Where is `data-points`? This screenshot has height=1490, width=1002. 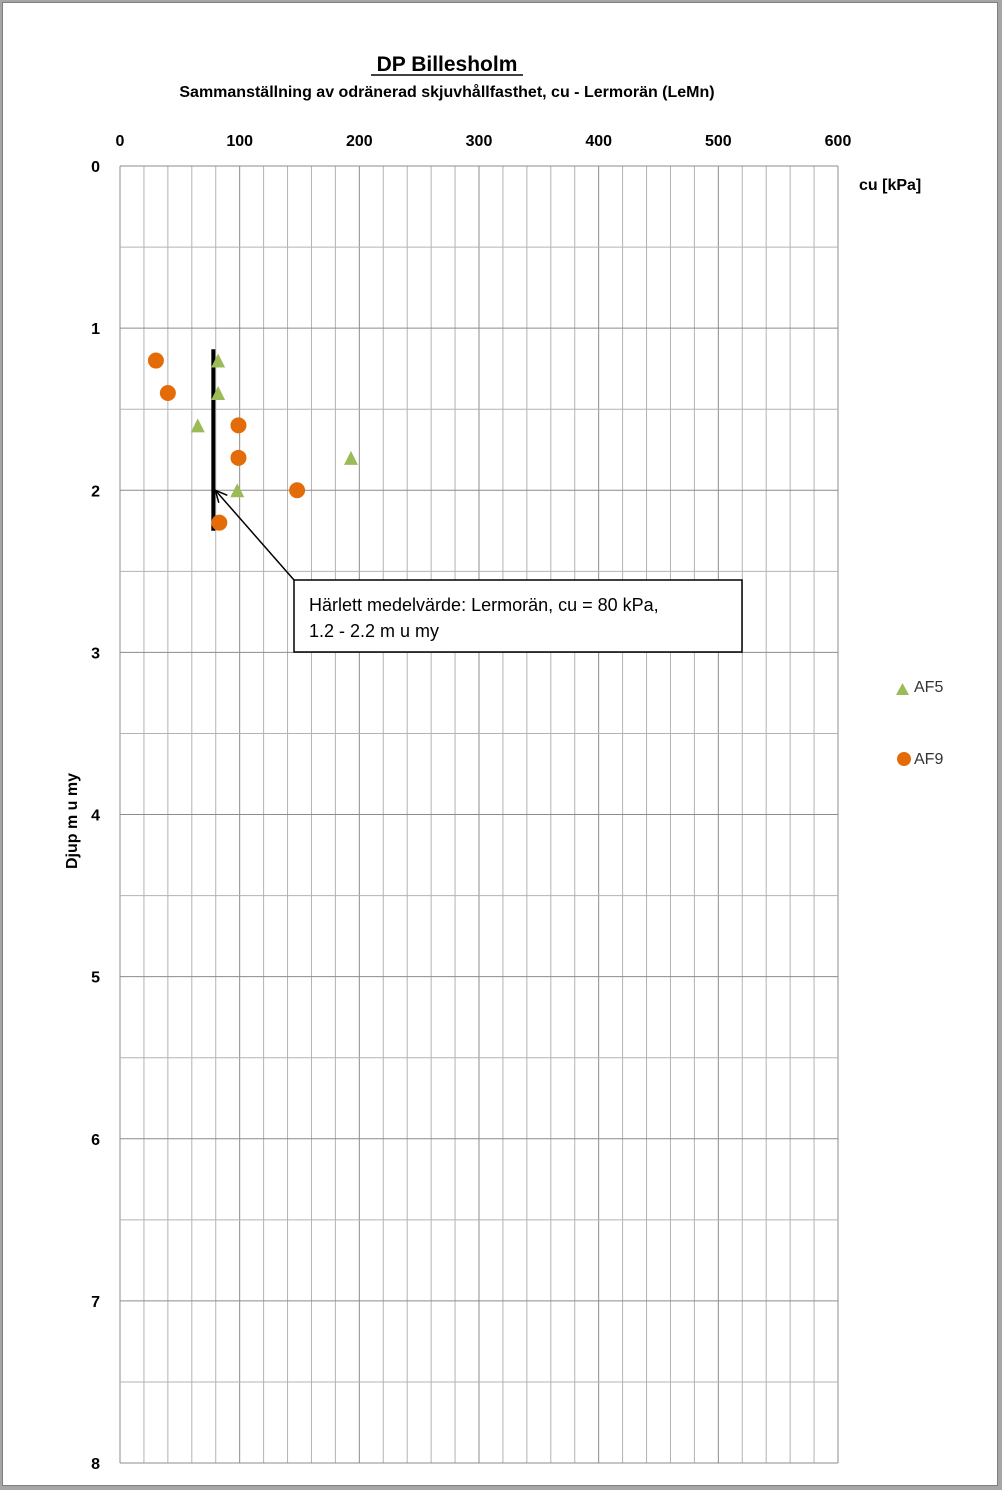
data-points is located at coordinates (252, 441).